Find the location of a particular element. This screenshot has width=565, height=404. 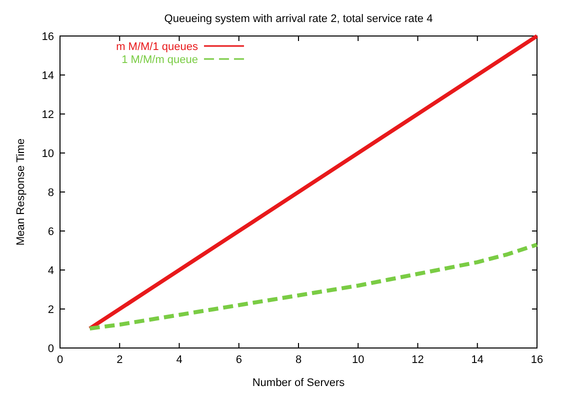

x-tick-label: 12 is located at coordinates (418, 360).